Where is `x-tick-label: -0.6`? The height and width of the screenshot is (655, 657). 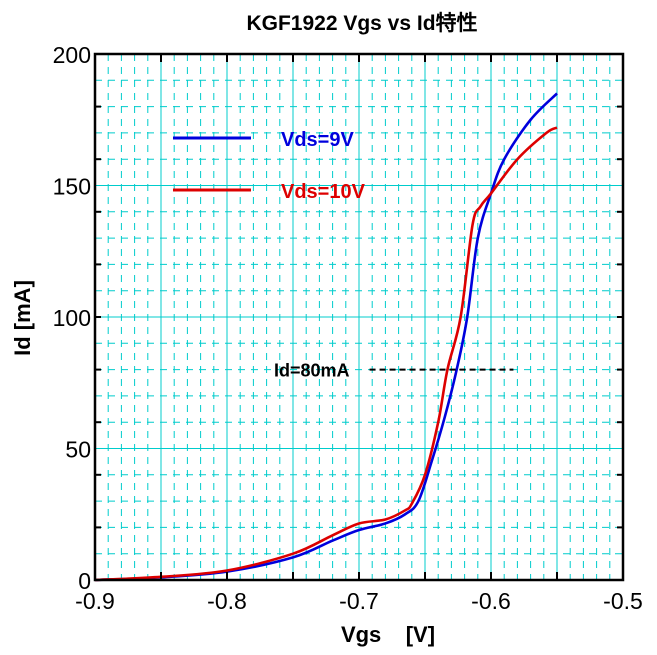 x-tick-label: -0.6 is located at coordinates (491, 601).